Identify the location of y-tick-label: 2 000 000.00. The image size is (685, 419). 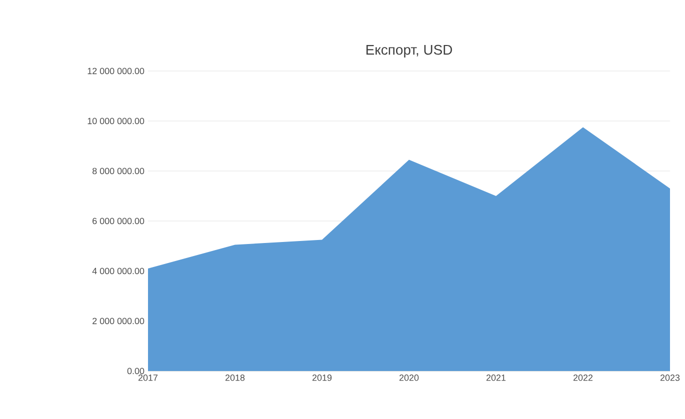
(118, 321).